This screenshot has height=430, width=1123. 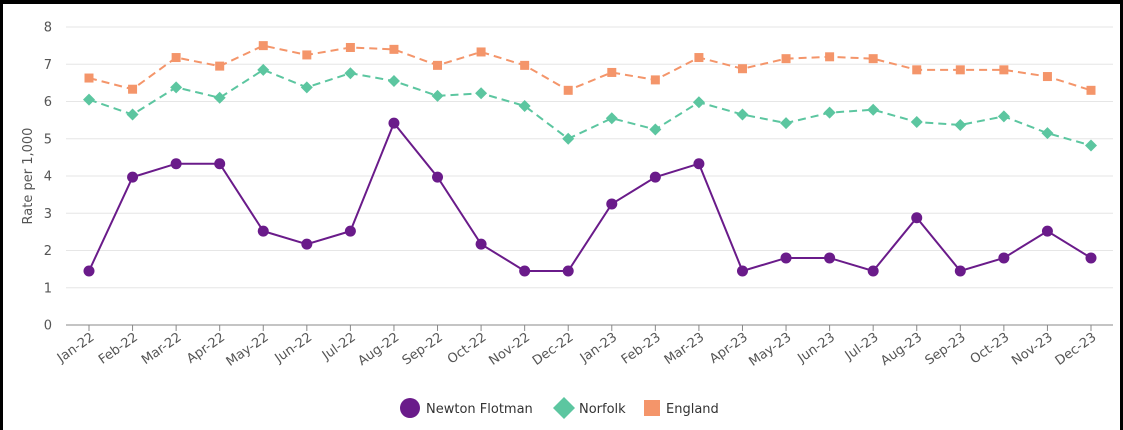 What do you see at coordinates (729, 348) in the screenshot?
I see `x-tick-label: Apr-23` at bounding box center [729, 348].